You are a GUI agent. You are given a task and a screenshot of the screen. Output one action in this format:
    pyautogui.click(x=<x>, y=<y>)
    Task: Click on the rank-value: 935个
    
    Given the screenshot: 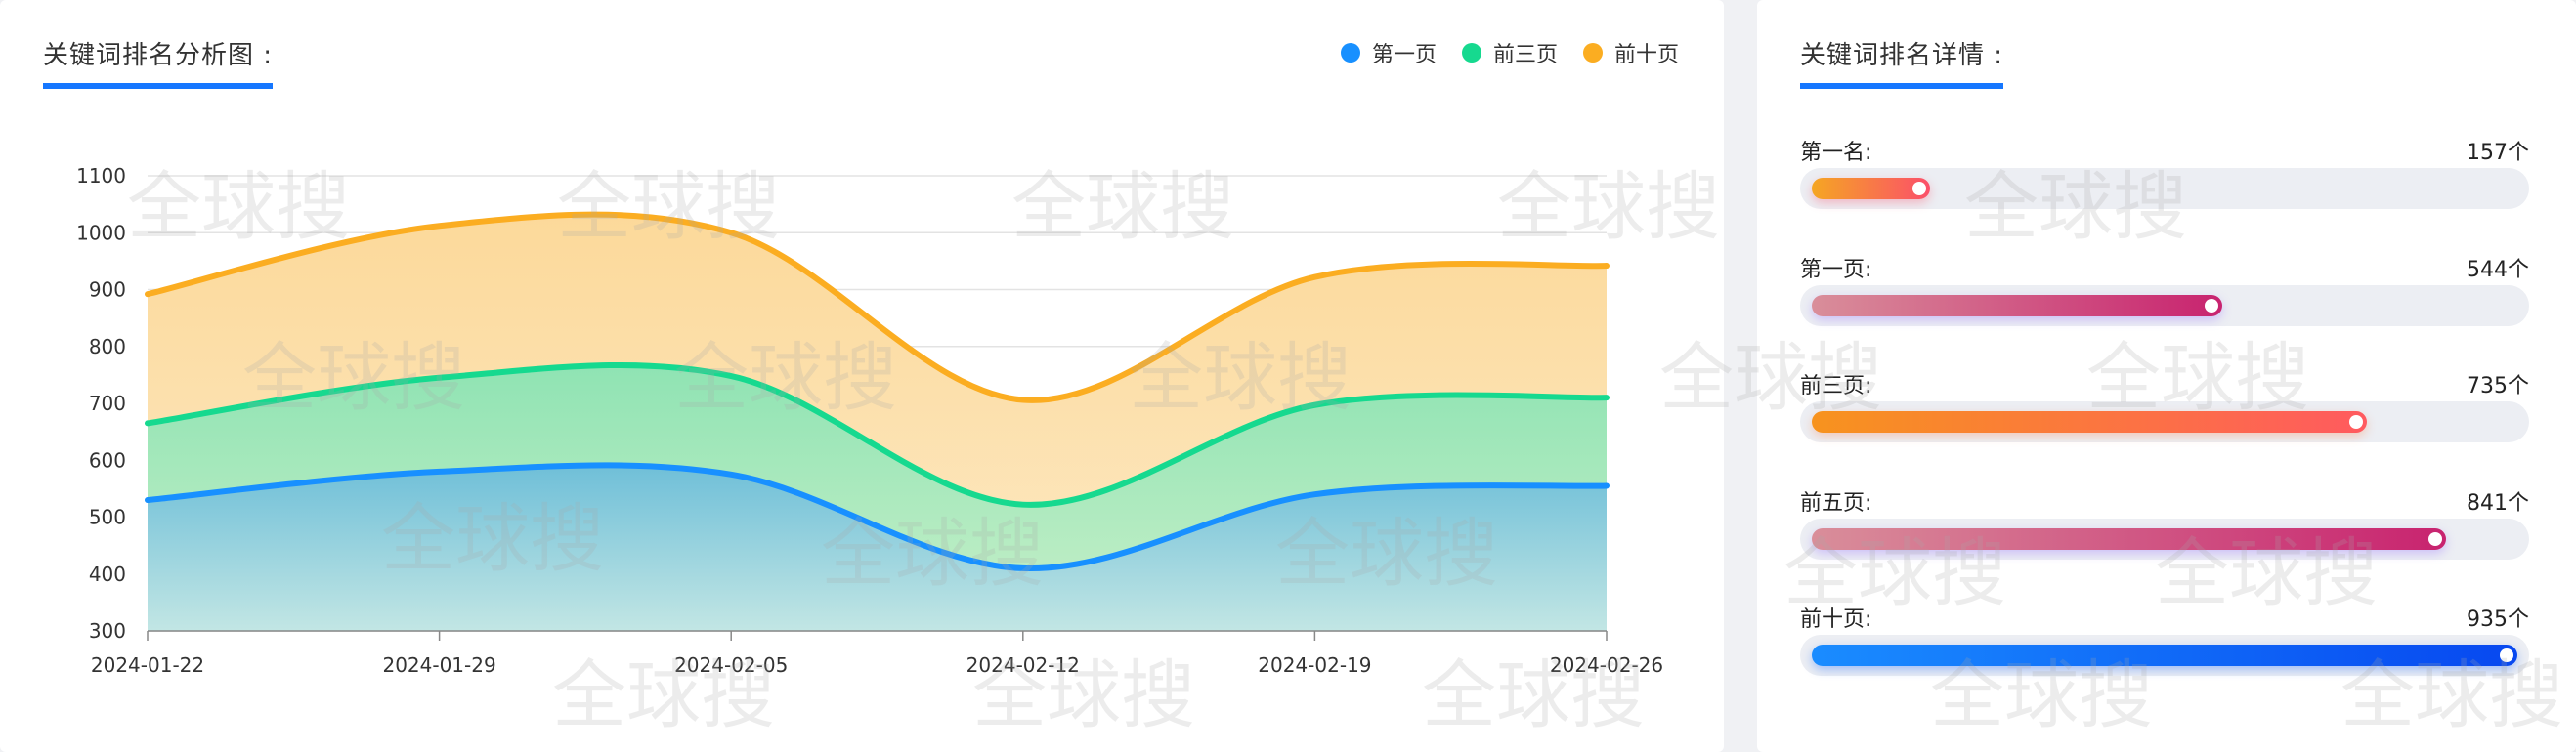 What is the action you would take?
    pyautogui.click(x=2498, y=619)
    